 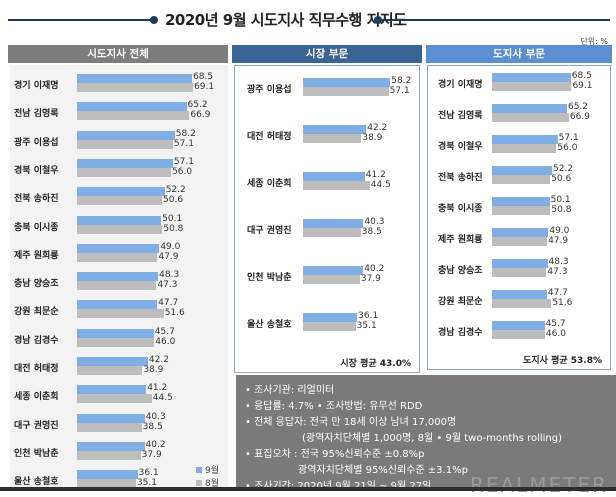 What do you see at coordinates (119, 84) in the screenshot?
I see `chart-row: 경기 이재명 68.5 69.1` at bounding box center [119, 84].